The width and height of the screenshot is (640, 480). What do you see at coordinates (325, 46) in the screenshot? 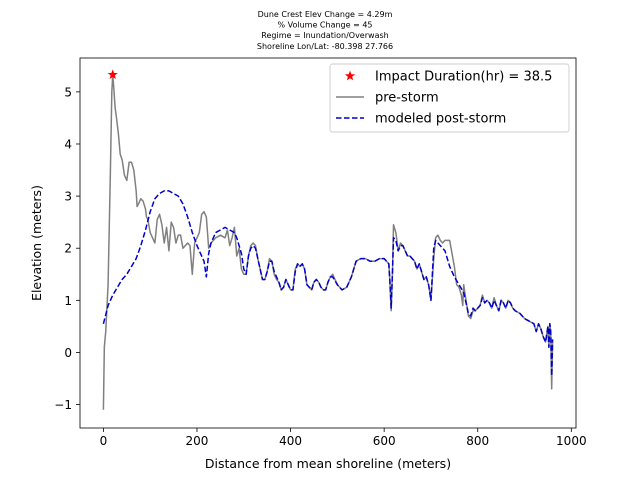
I see `title-line: Shoreline Lon/Lat: -80.398 27.766` at bounding box center [325, 46].